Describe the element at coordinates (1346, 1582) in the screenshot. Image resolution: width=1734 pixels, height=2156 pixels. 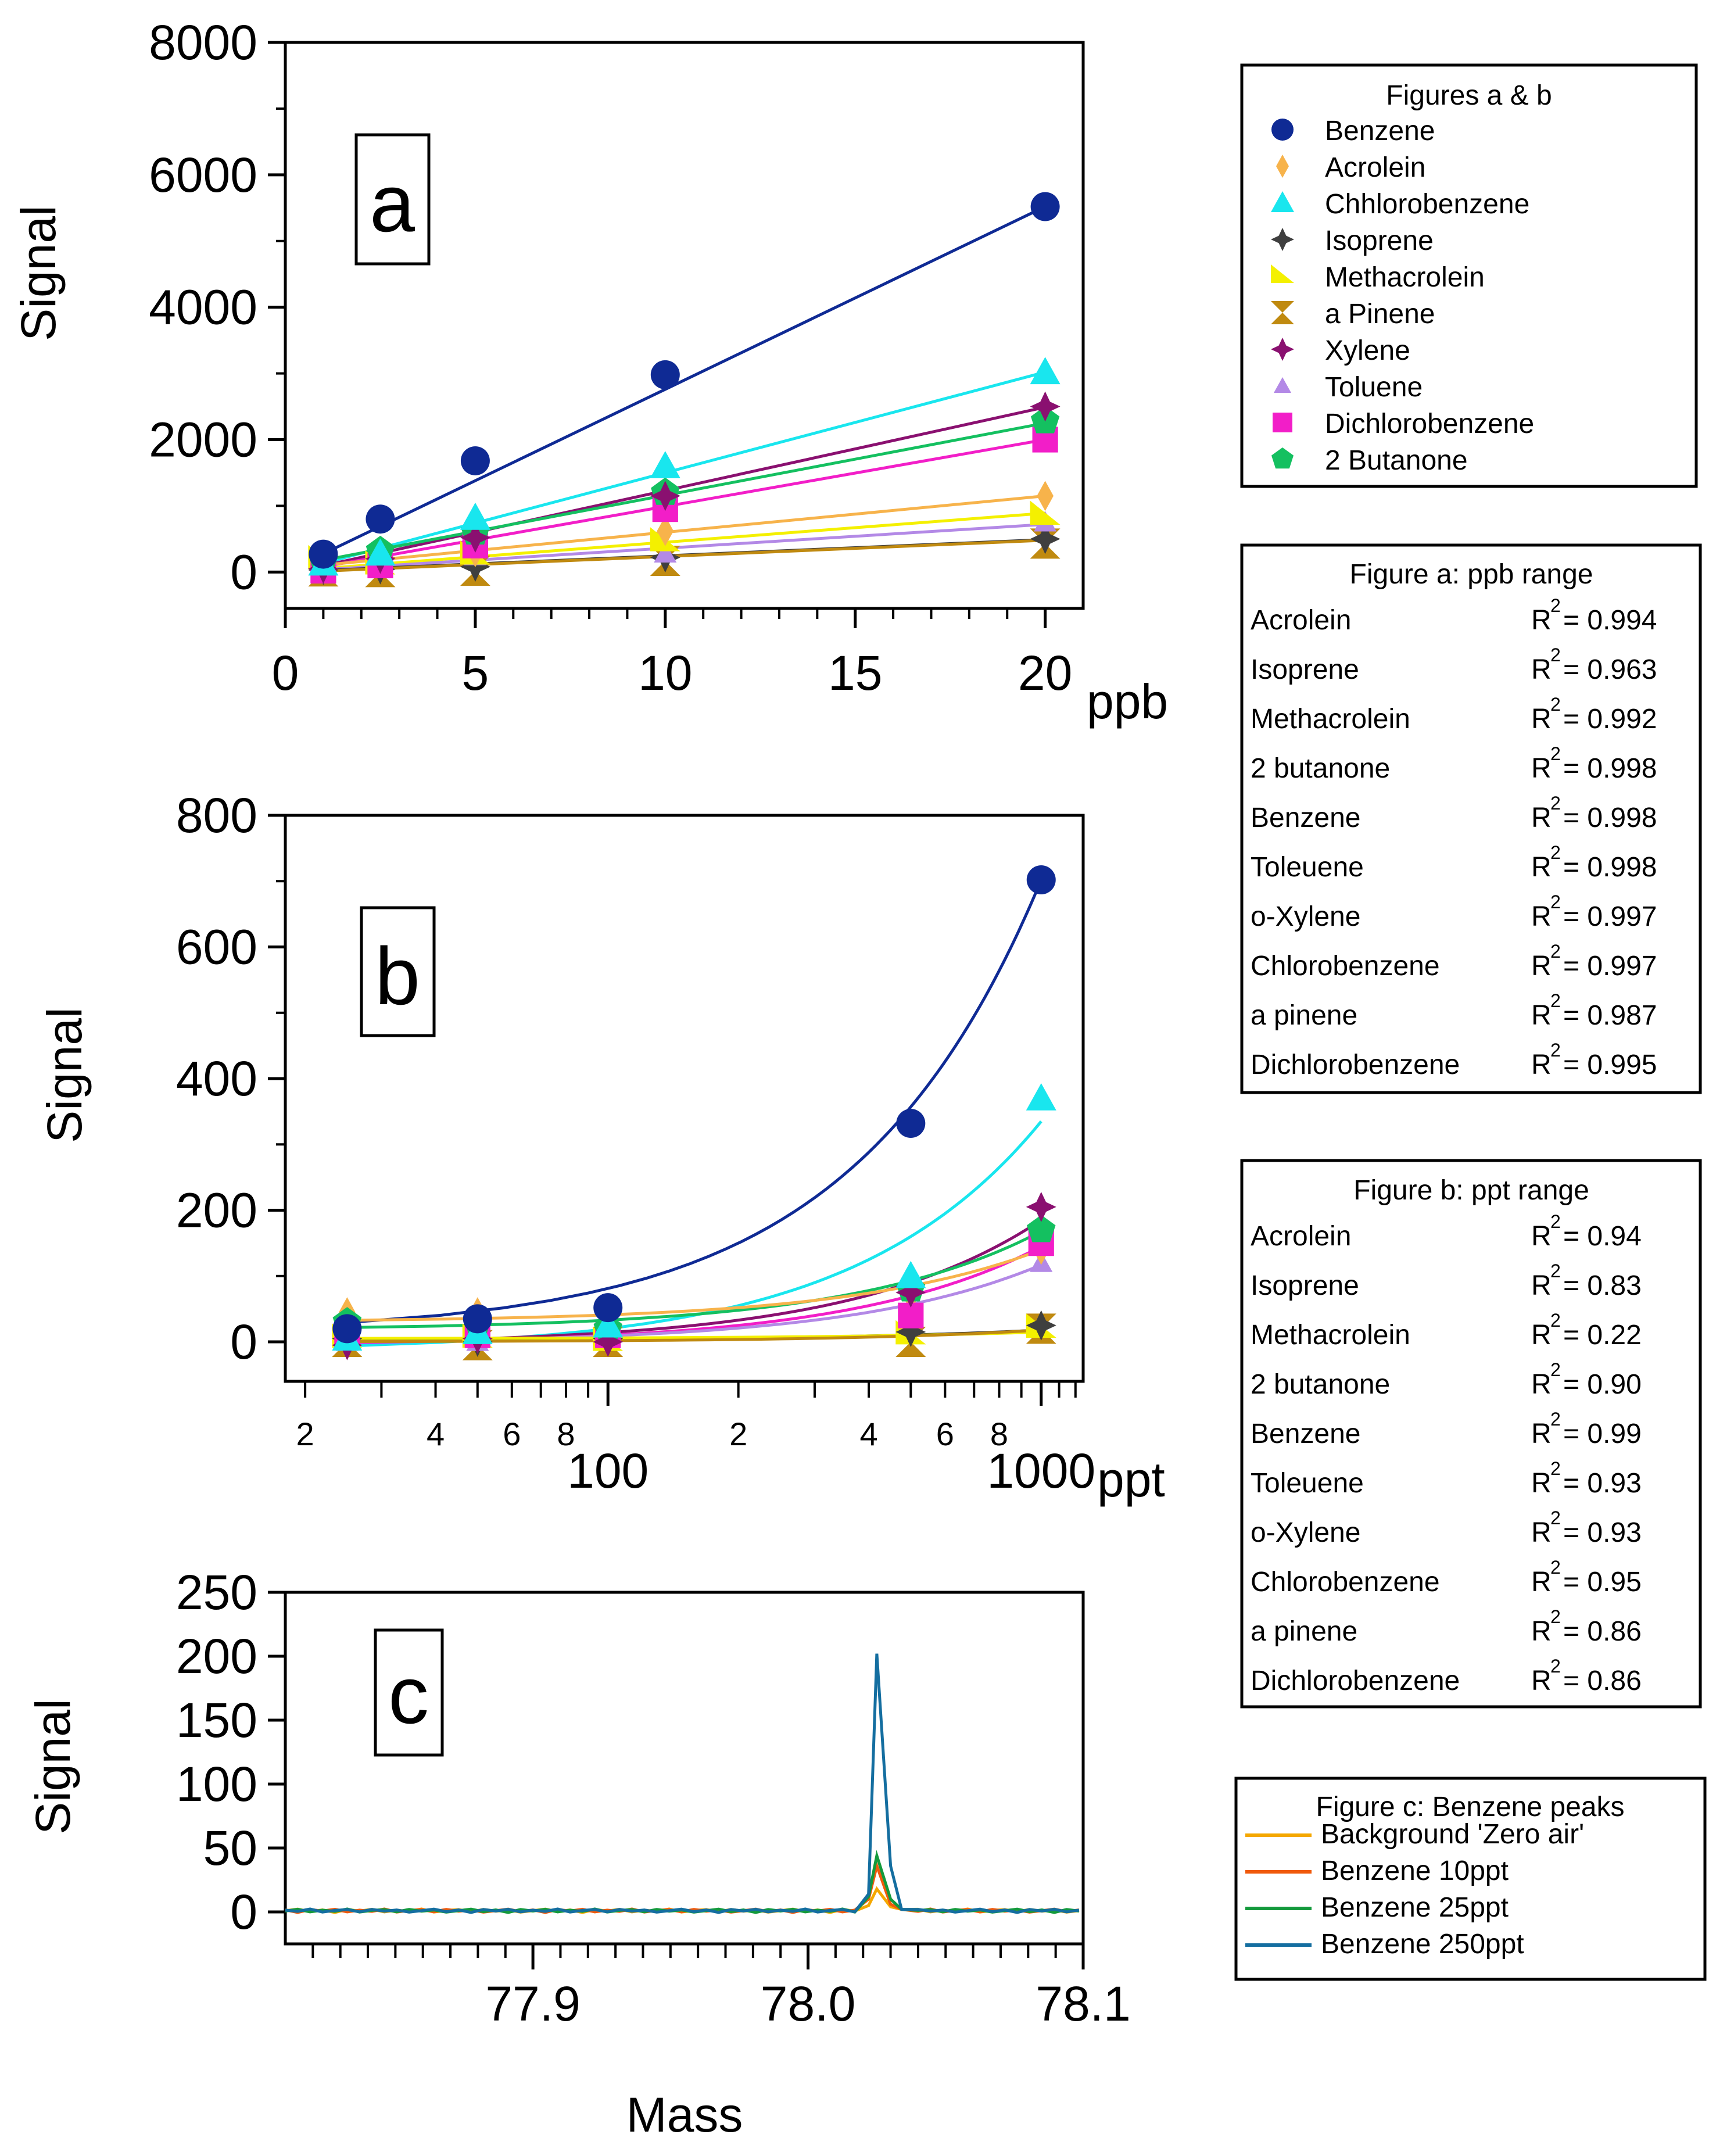
I see `r2-row-name: Chlorobenzene` at that location.